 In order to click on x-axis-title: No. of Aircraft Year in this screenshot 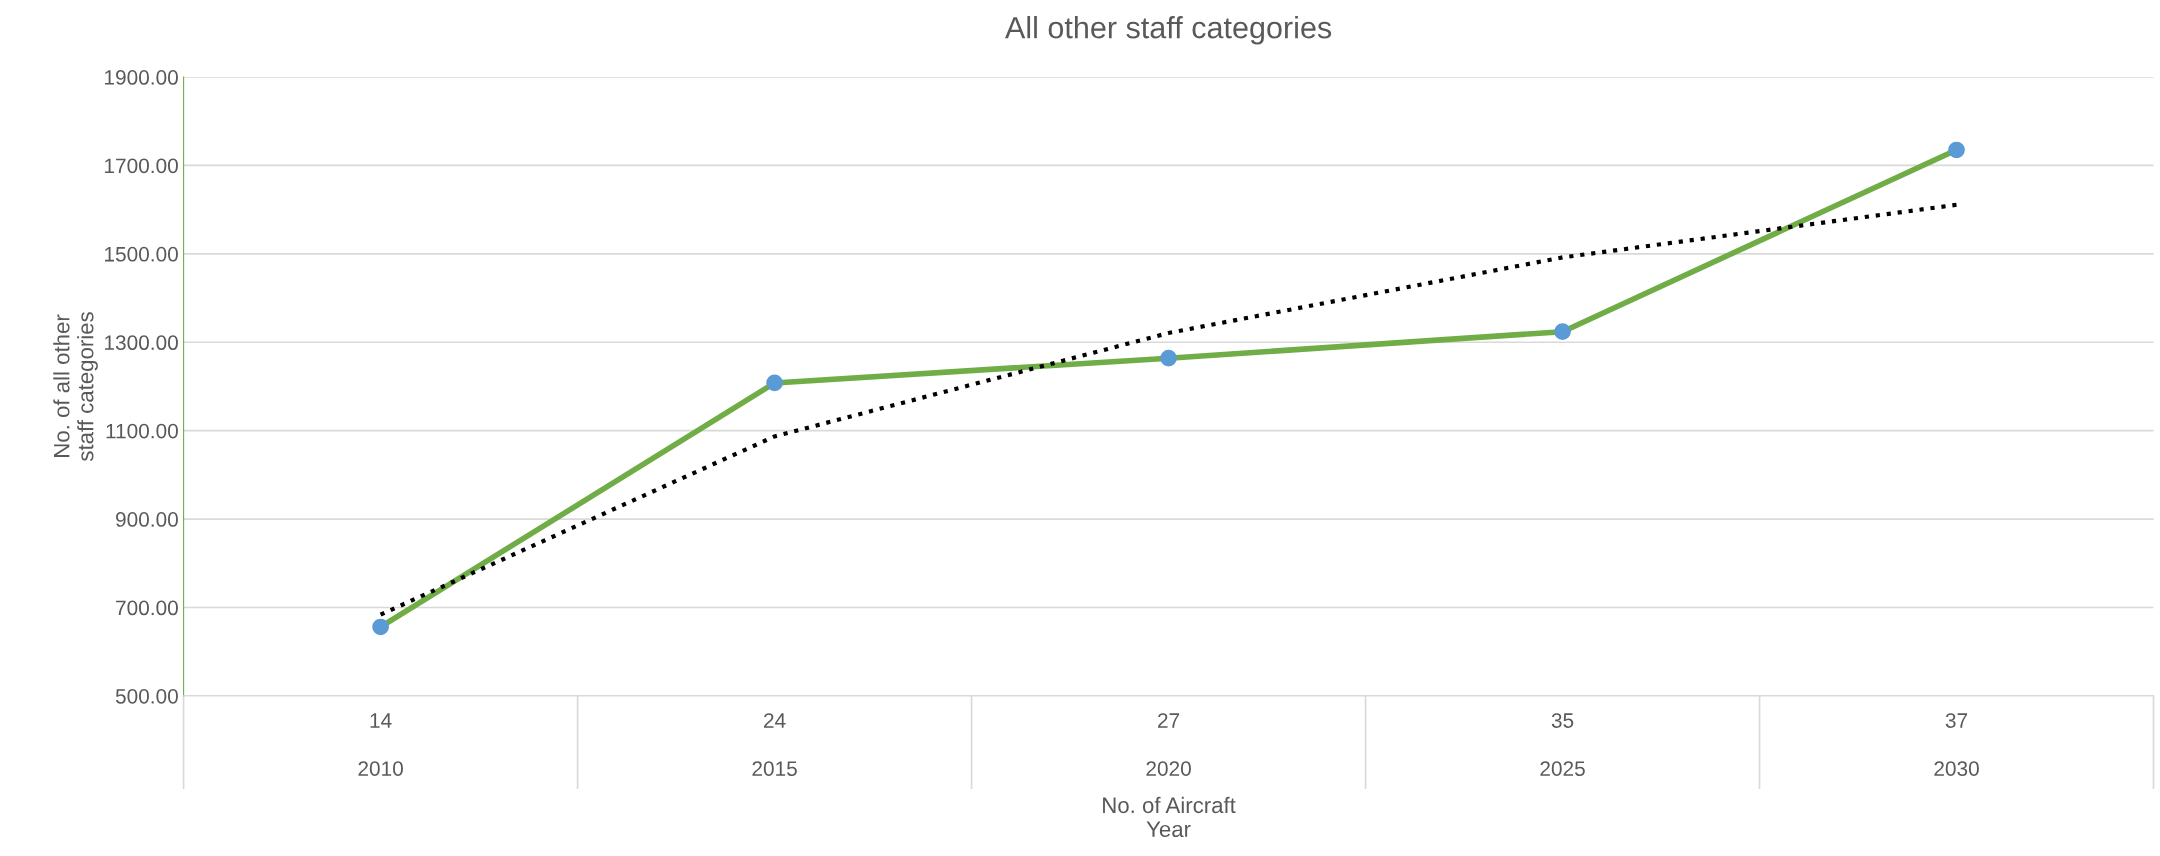, I will do `click(1169, 817)`.